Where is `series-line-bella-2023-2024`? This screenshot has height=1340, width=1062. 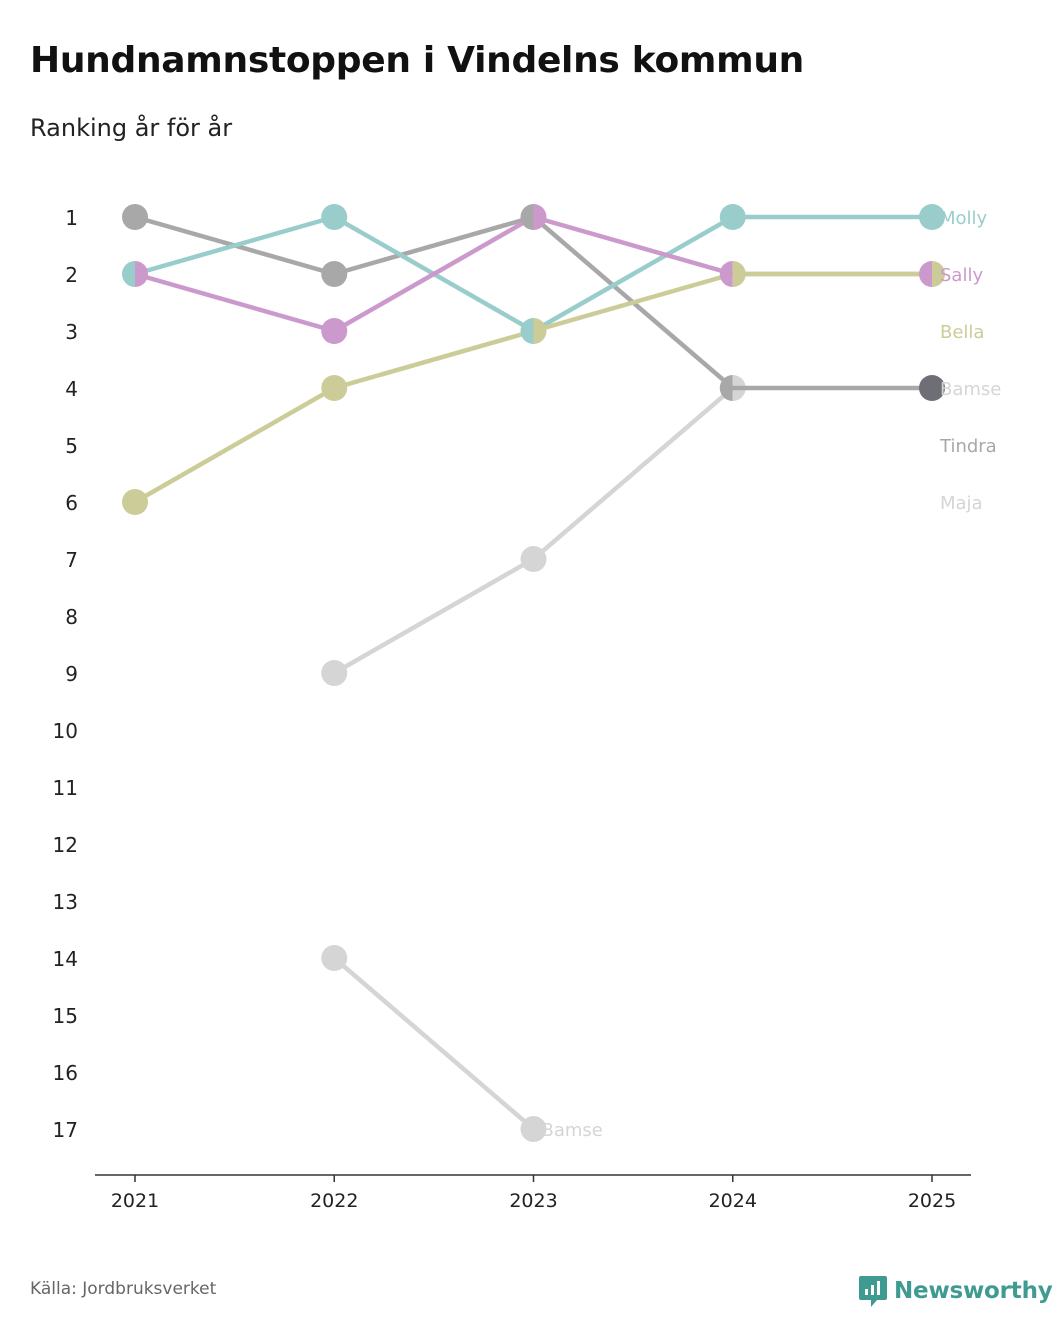
series-line-bella-2023-2024 is located at coordinates (633, 302).